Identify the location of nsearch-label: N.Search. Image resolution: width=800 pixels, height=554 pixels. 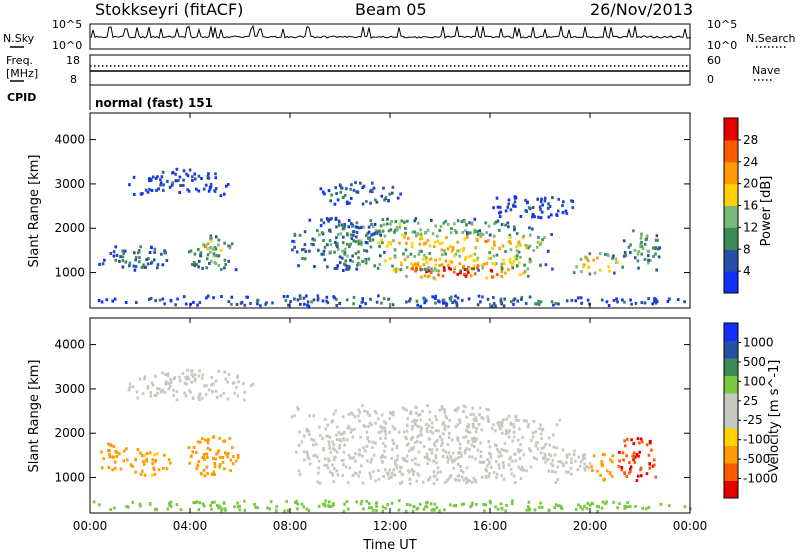
(771, 38).